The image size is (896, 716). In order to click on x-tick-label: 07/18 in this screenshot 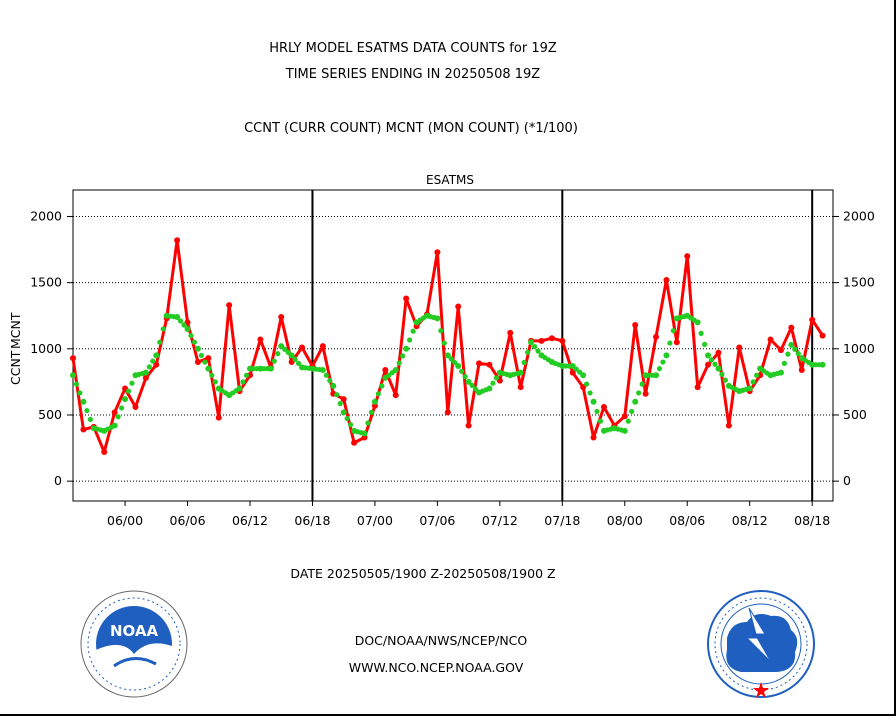, I will do `click(562, 520)`.